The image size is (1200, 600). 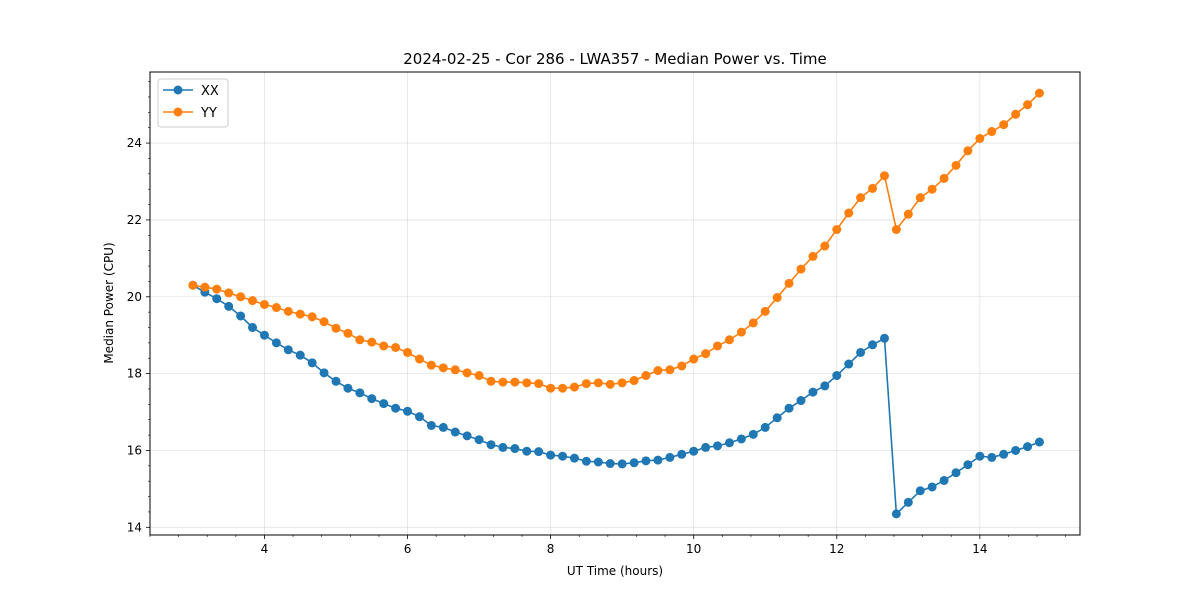 I want to click on legend-label-yy: YY, so click(x=208, y=113).